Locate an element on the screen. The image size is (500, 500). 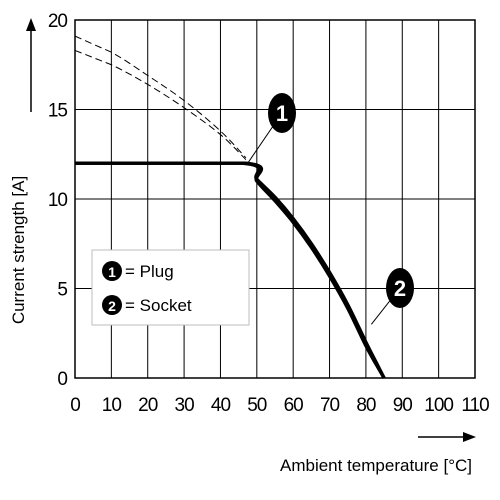
annotation-1-badge is located at coordinates (282, 113).